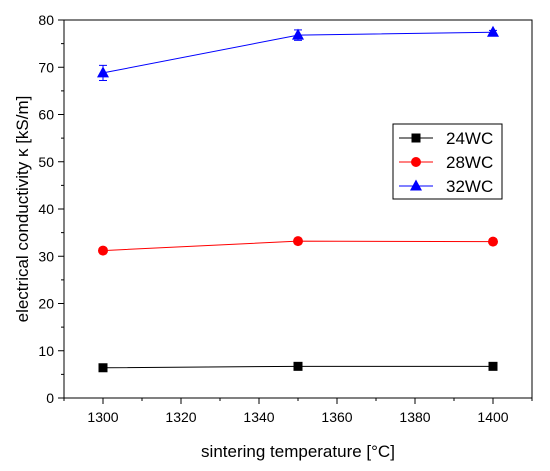  Describe the element at coordinates (46, 162) in the screenshot. I see `y-tick-label: 50` at that location.